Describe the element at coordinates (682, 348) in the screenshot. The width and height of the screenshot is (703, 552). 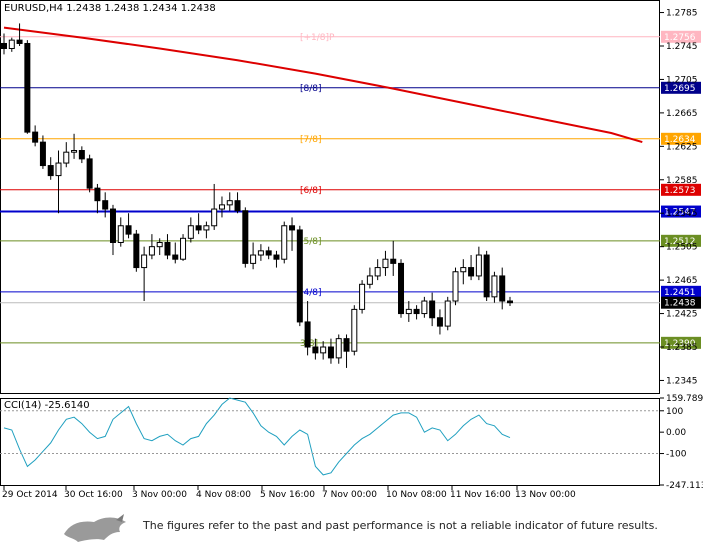
I see `price-tick-label: 1.2385` at that location.